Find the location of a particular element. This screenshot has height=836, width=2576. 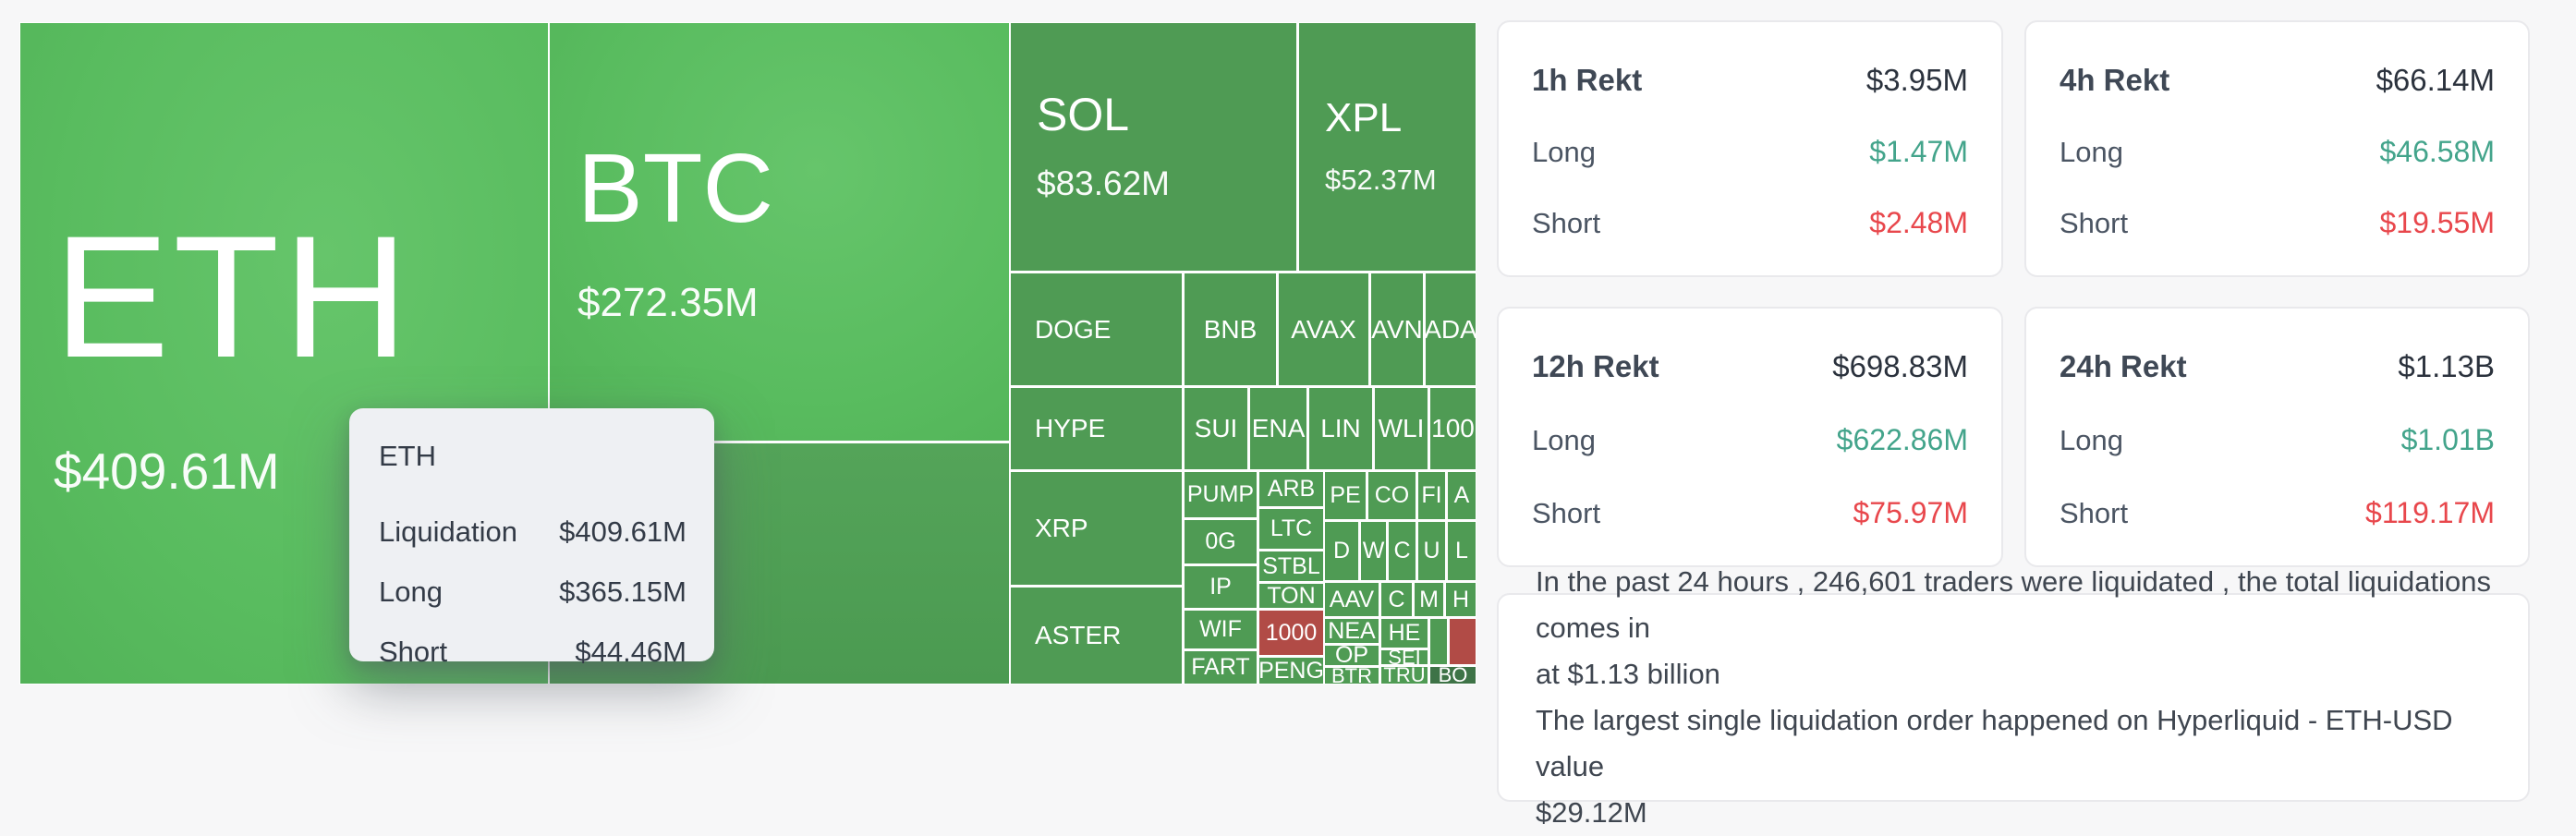

tile-OP: OP is located at coordinates (1351, 655).